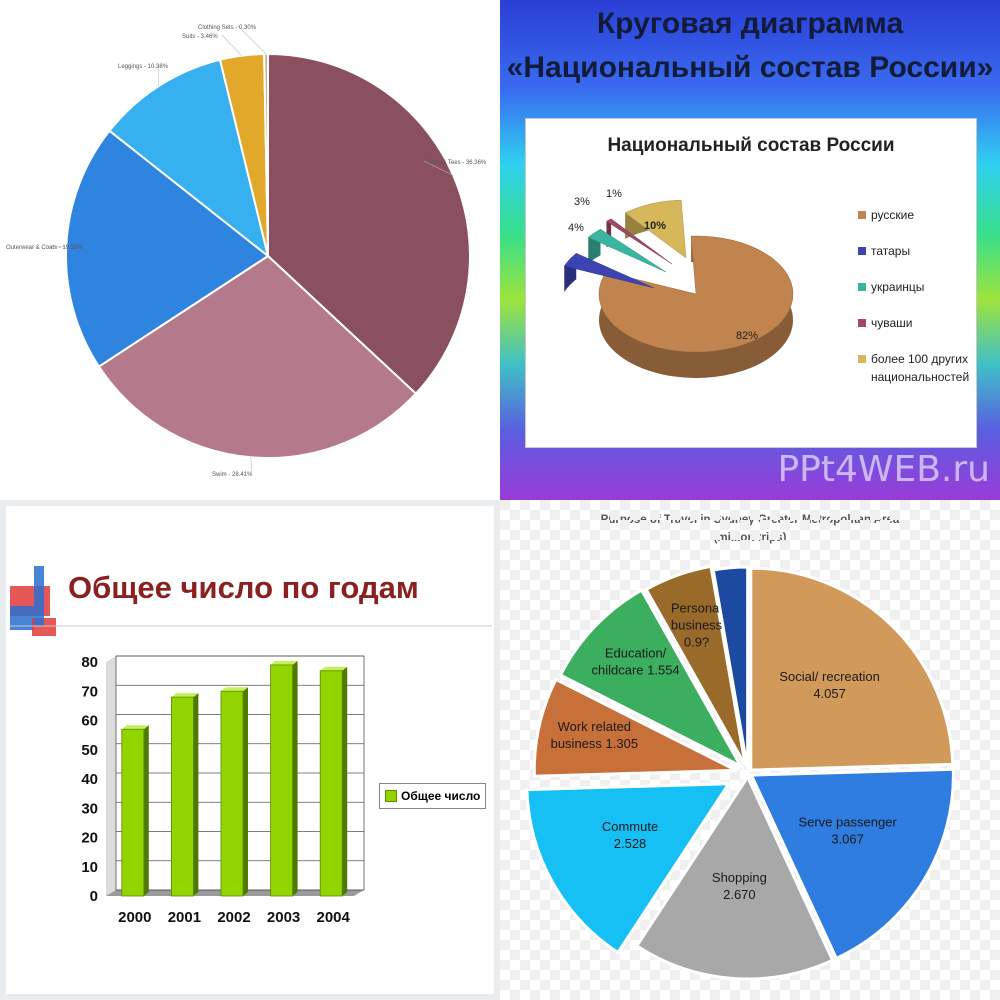 This screenshot has height=1000, width=1000. I want to click on slice-чуваши, so click(639, 241).